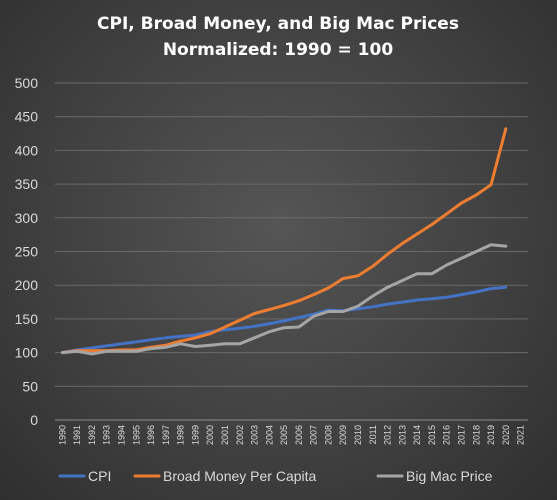  What do you see at coordinates (99, 476) in the screenshot?
I see `legend-label: CPI` at bounding box center [99, 476].